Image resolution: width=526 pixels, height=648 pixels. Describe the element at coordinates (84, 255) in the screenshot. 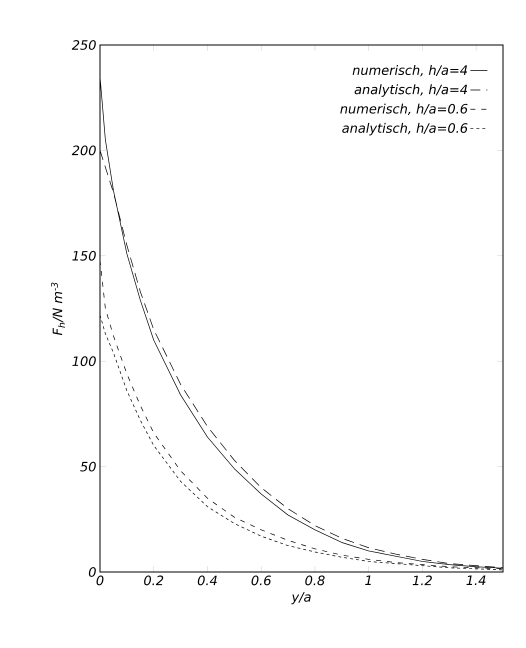

I see `y-tick-label: 150` at that location.